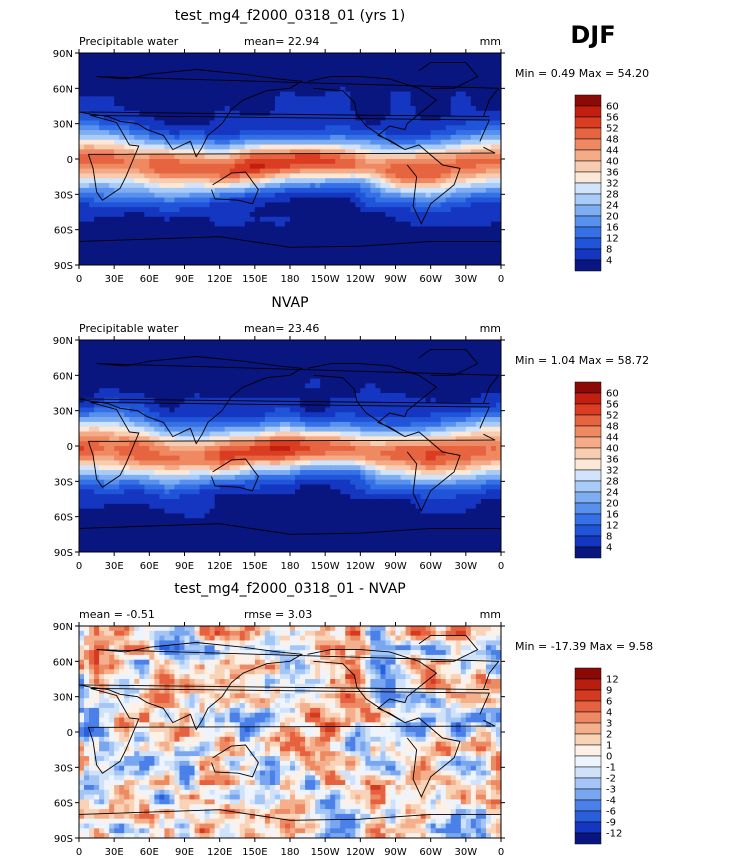 The height and width of the screenshot is (865, 732). What do you see at coordinates (360, 852) in the screenshot?
I see `lon-label: 120W` at bounding box center [360, 852].